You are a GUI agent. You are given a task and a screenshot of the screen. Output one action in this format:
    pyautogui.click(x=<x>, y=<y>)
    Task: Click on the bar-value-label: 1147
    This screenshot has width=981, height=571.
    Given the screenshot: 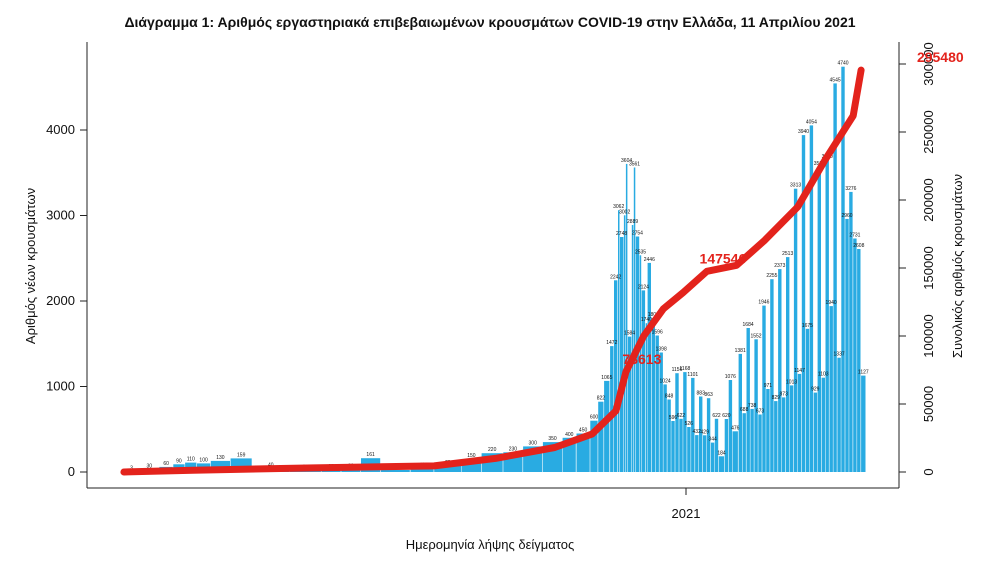 What is the action you would take?
    pyautogui.click(x=799, y=371)
    